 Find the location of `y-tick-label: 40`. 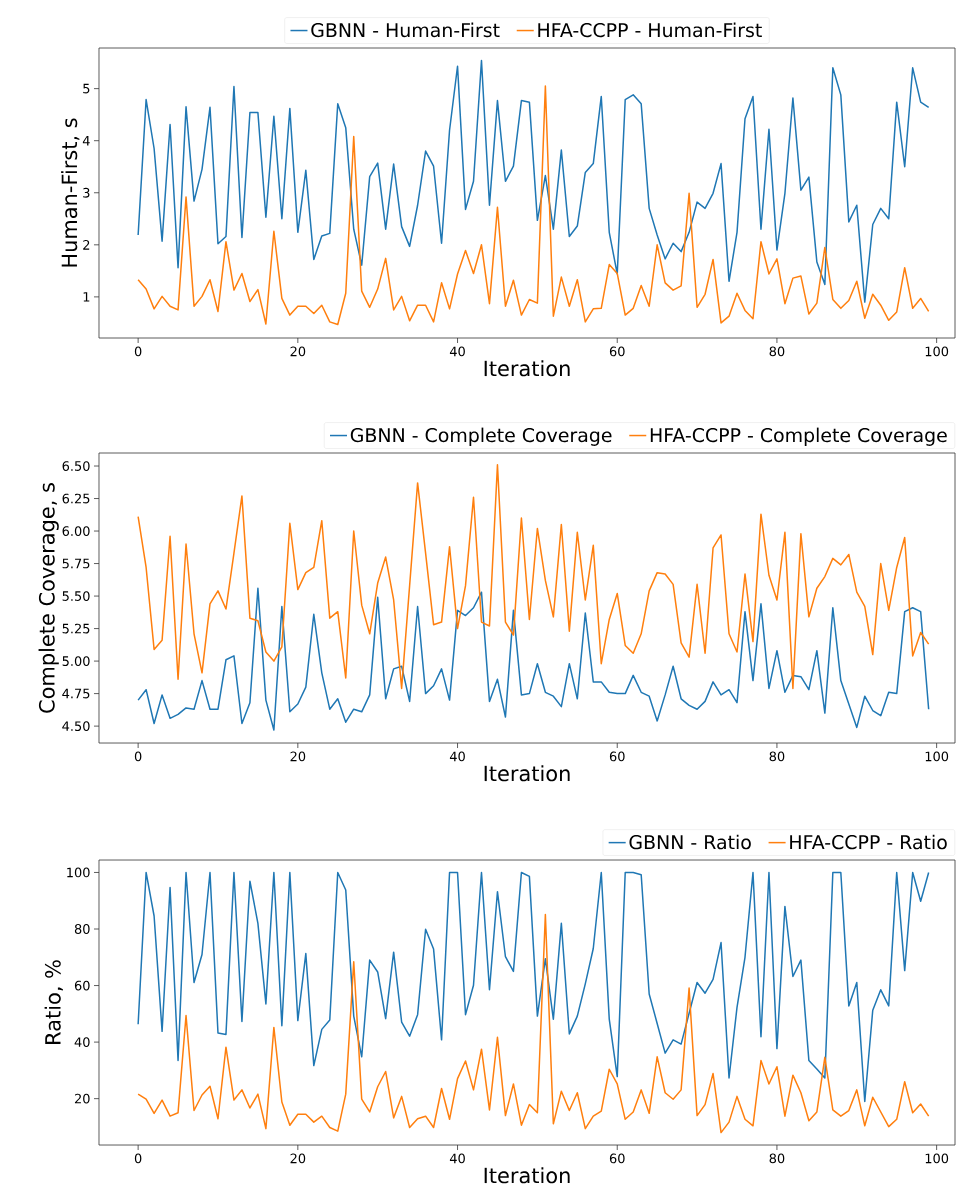

y-tick-label: 40 is located at coordinates (82, 1042).